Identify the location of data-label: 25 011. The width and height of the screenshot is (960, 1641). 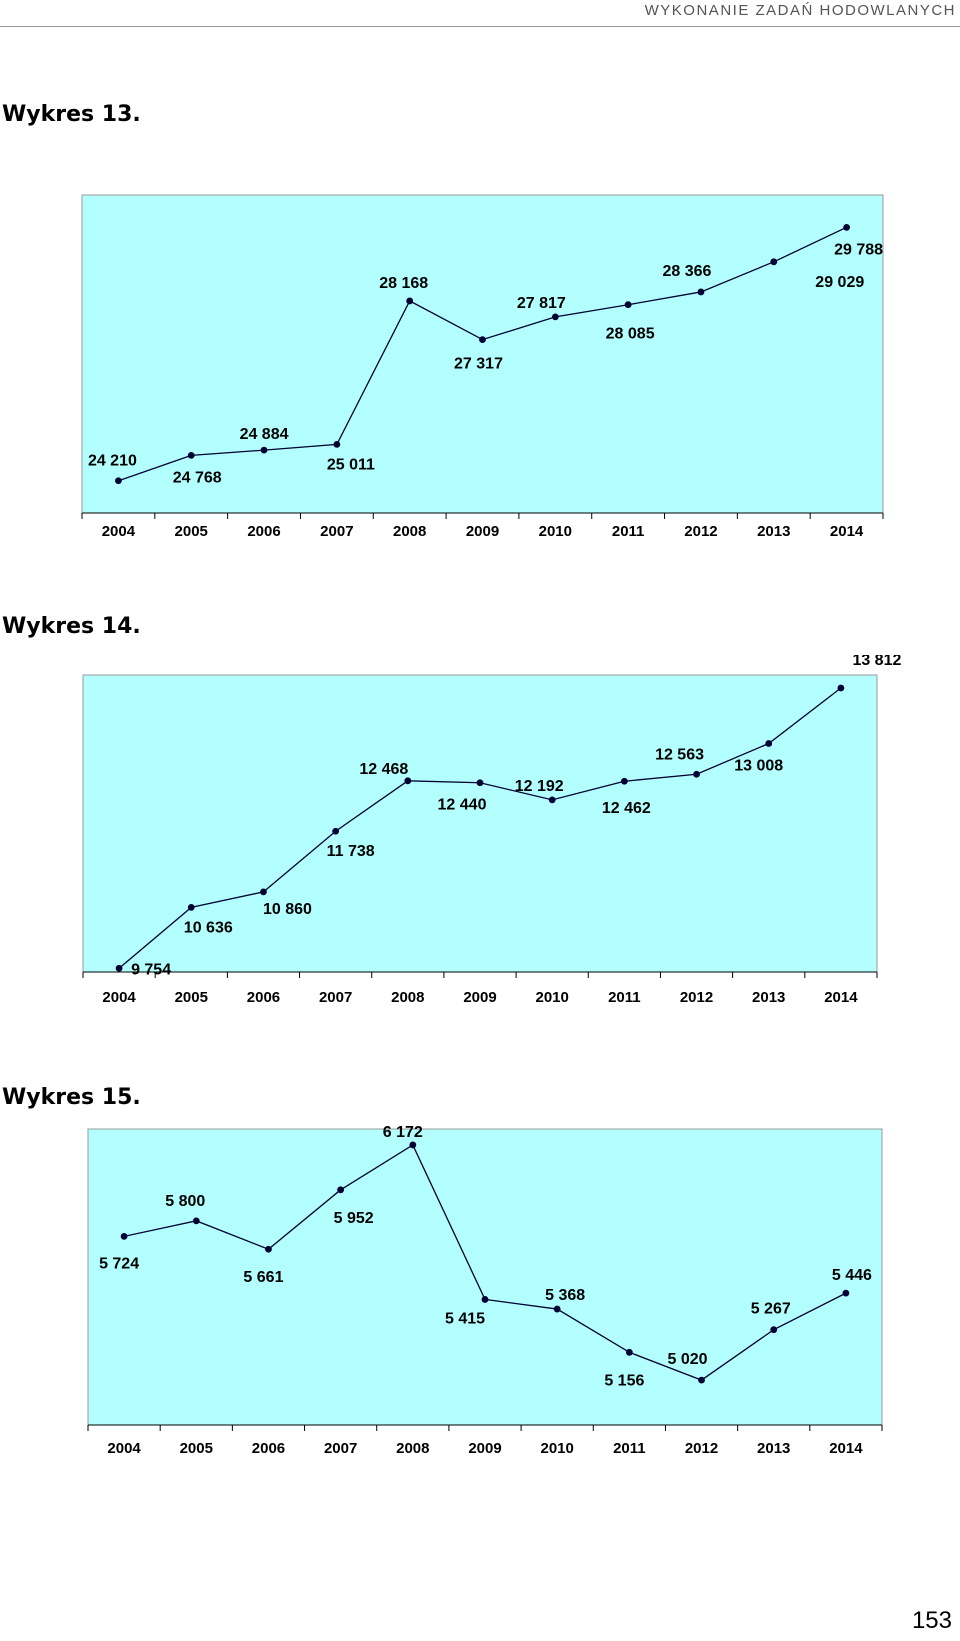
(351, 464).